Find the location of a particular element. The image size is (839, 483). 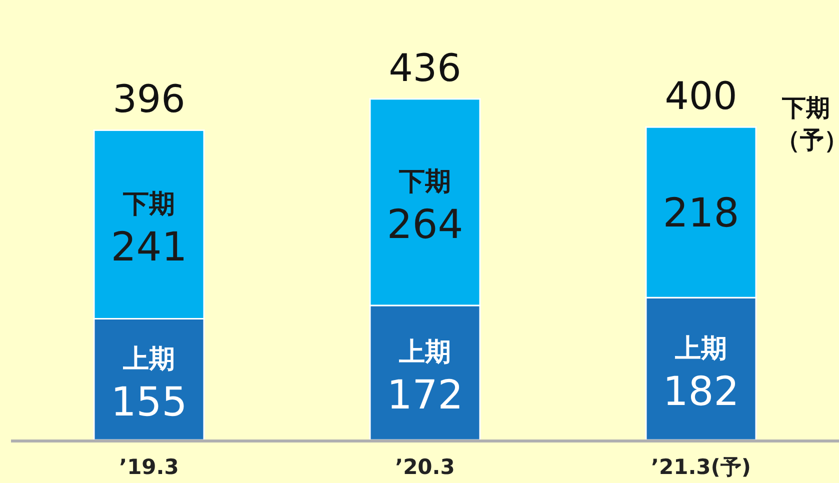

value-label: 218 is located at coordinates (701, 213).